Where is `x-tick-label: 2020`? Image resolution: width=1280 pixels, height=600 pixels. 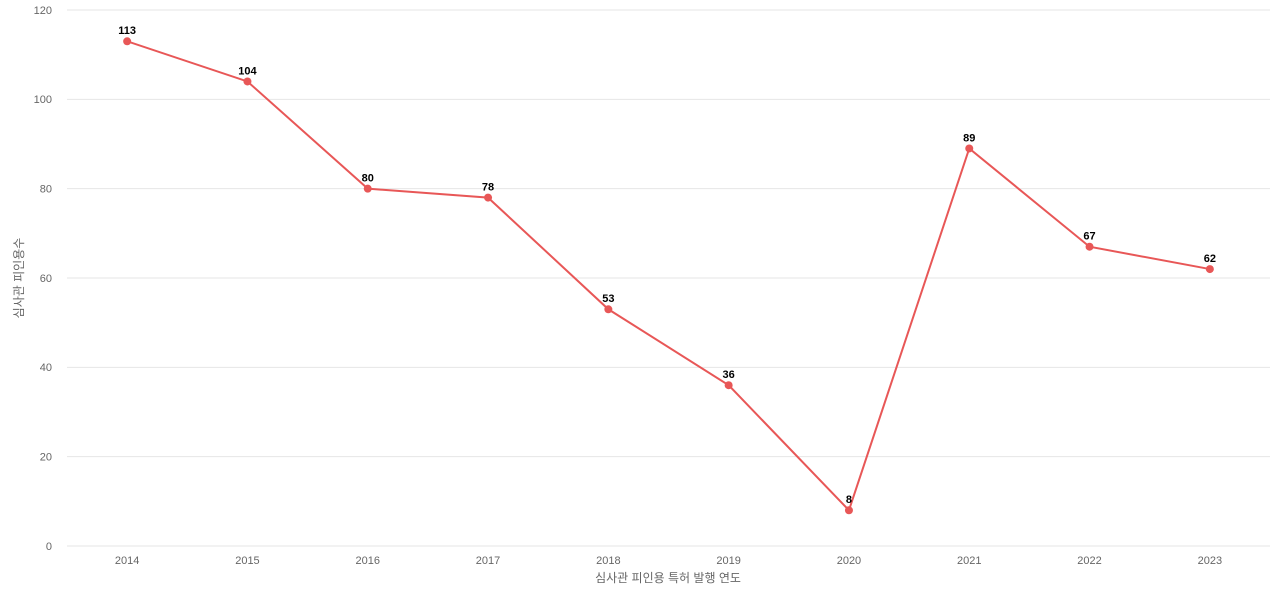
x-tick-label: 2020 is located at coordinates (849, 561).